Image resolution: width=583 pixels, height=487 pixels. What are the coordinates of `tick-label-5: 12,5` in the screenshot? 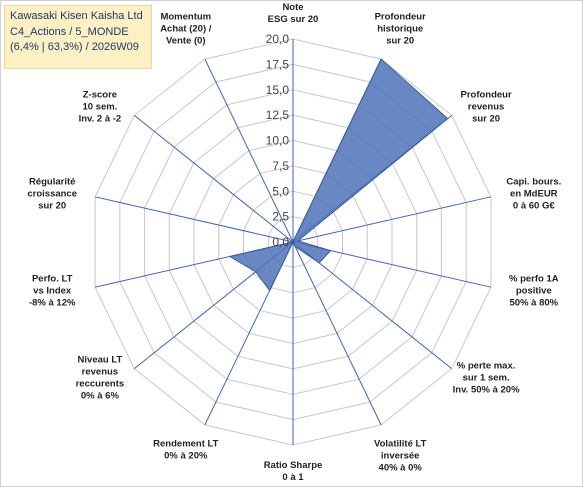 It's located at (278, 115).